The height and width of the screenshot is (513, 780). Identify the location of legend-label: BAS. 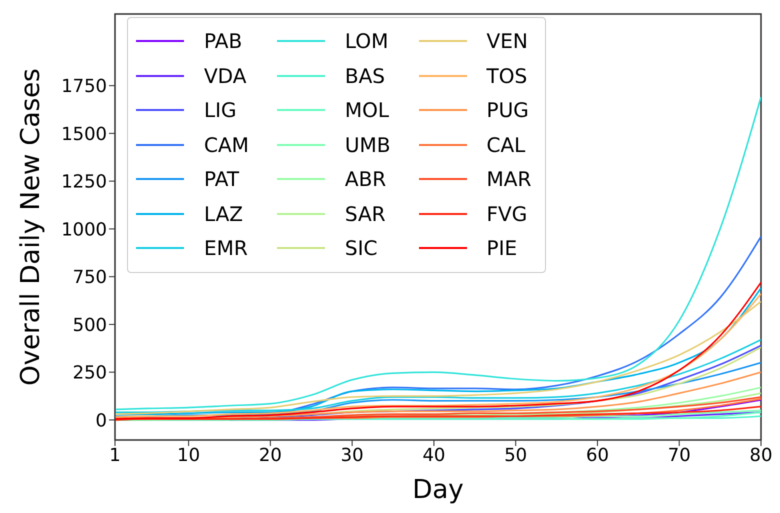
(365, 76).